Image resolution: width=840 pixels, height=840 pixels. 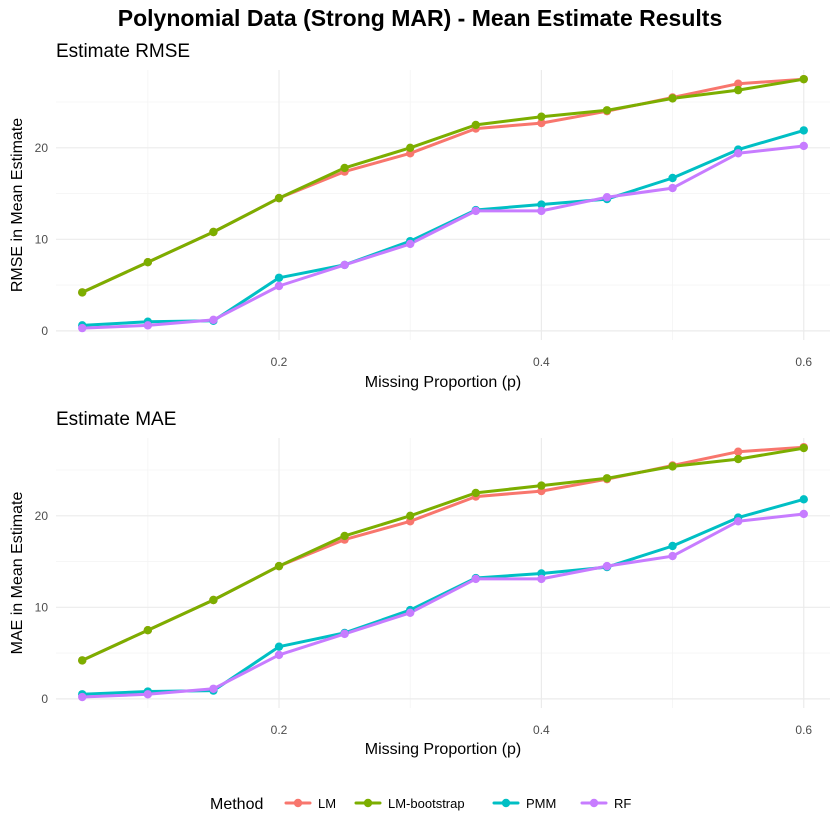 What do you see at coordinates (327, 803) in the screenshot?
I see `legend-label: LM` at bounding box center [327, 803].